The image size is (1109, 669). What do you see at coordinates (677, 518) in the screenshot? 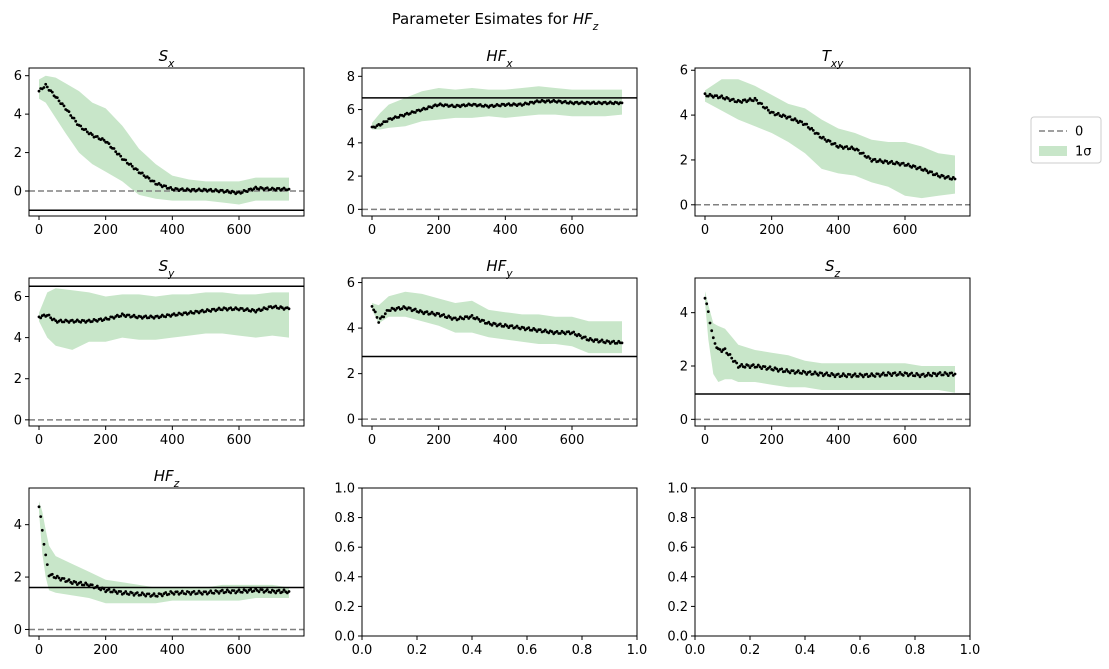
I see `y-tick-label: 0.8` at bounding box center [677, 518].